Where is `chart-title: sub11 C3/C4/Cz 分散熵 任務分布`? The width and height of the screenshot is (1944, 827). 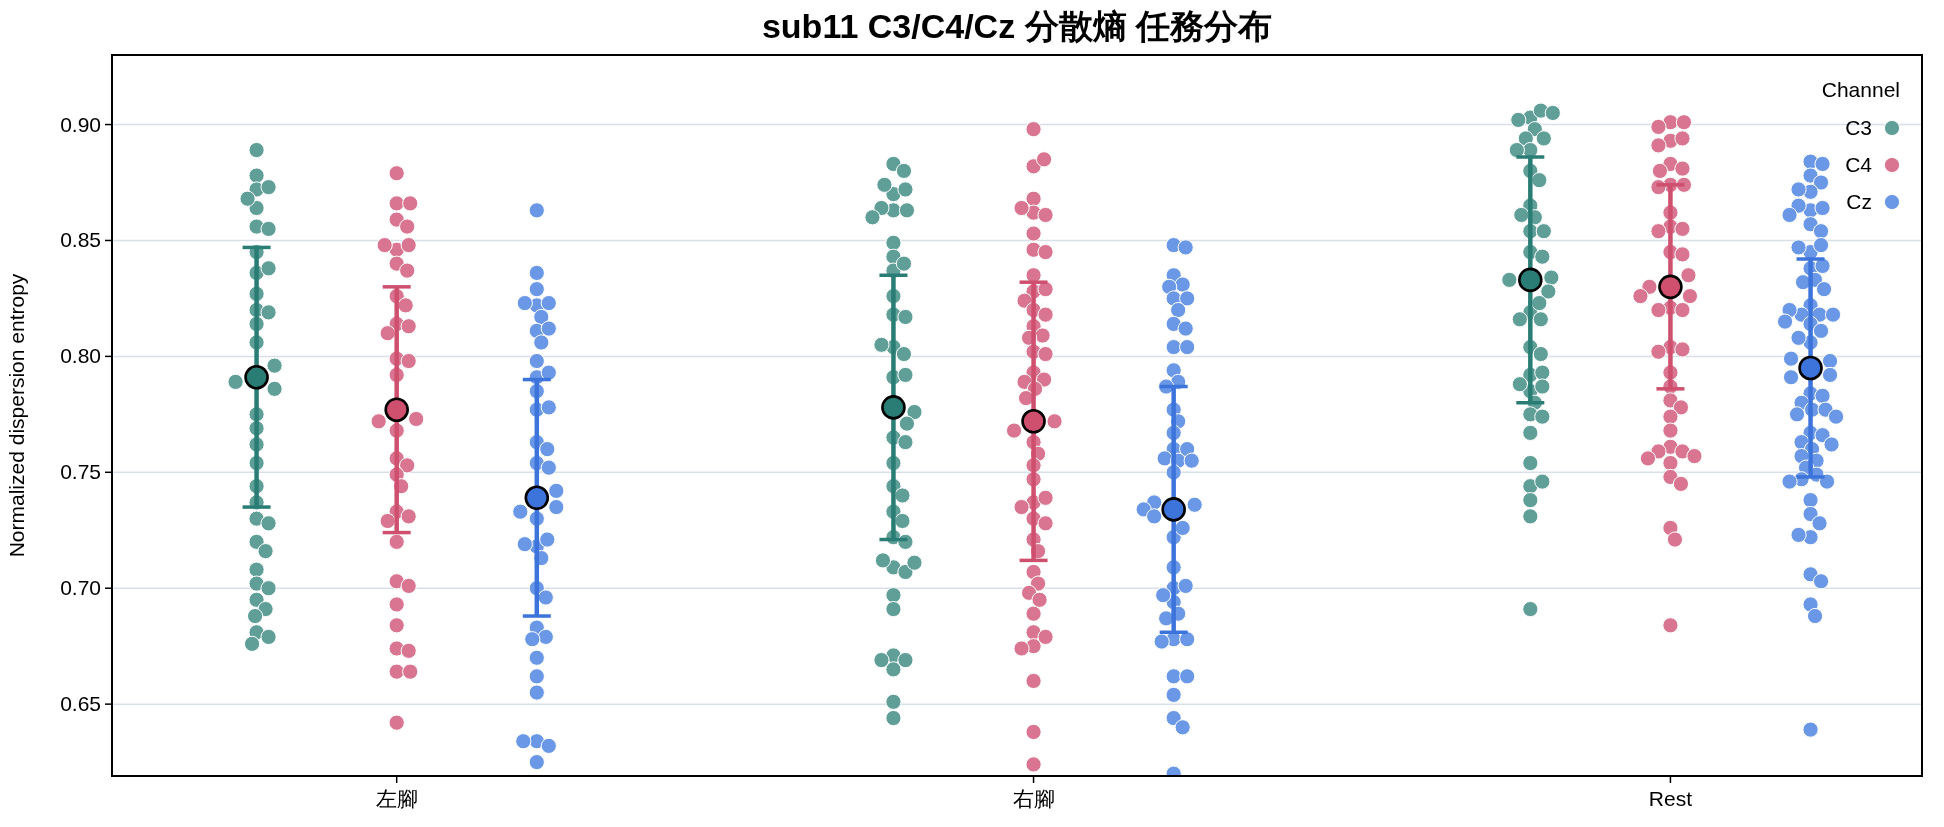 chart-title: sub11 C3/C4/Cz 分散熵 任務分布 is located at coordinates (1017, 26).